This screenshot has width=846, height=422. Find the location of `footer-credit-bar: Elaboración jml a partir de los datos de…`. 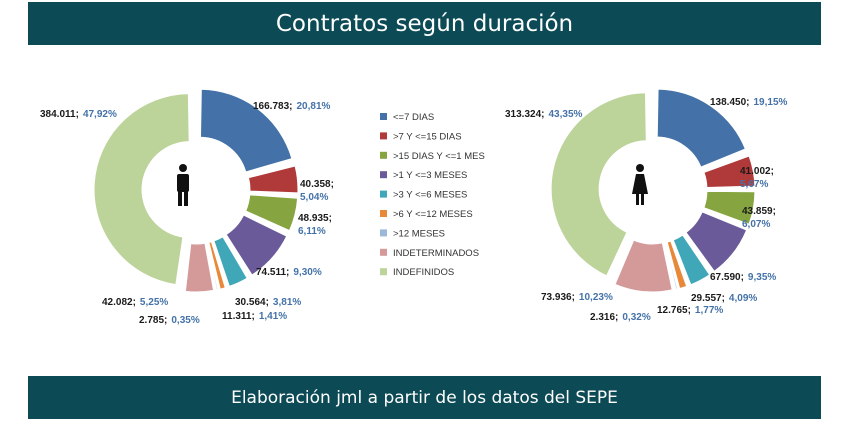

footer-credit-bar: Elaboración jml a partir de los datos de… is located at coordinates (424, 397).